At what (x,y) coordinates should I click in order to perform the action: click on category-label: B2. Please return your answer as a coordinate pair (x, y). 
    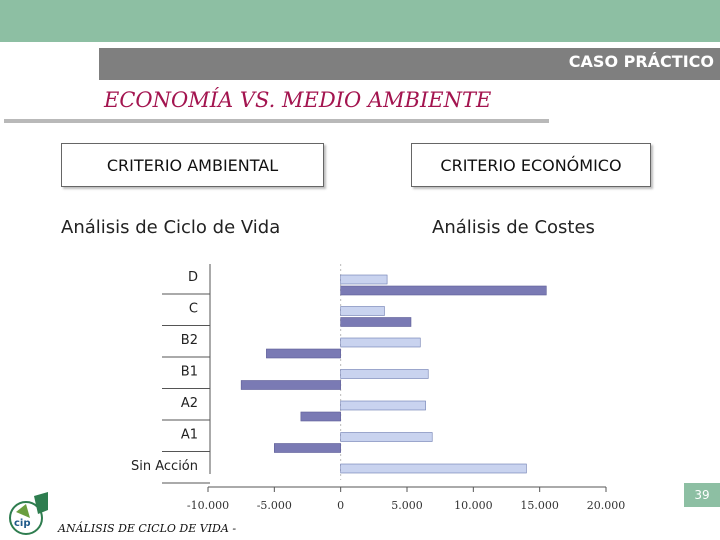
    Looking at the image, I should click on (189, 340).